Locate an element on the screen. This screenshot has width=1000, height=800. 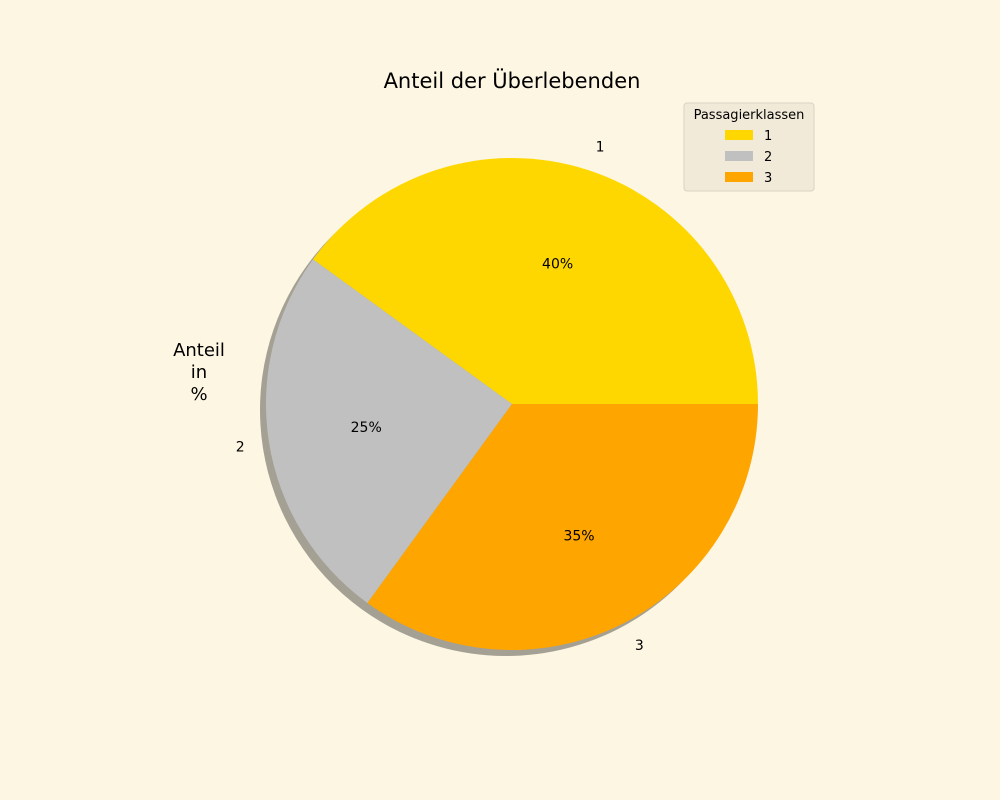
y-axis-label-line-2: in is located at coordinates (199, 372).